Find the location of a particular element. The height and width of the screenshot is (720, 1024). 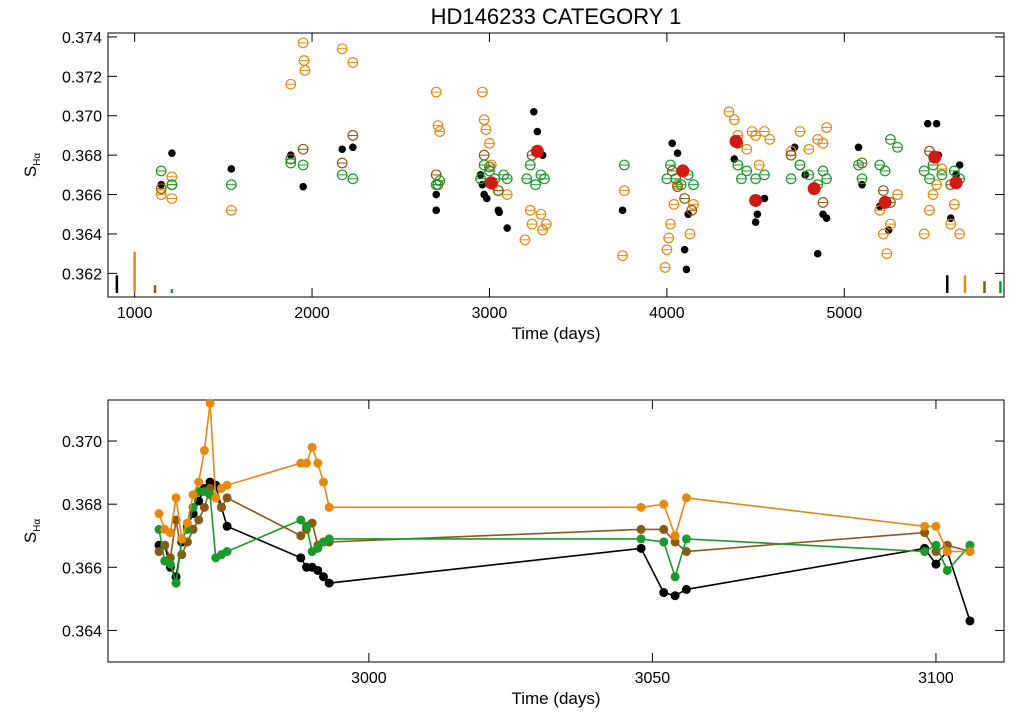

x-tick-label: 4000 is located at coordinates (667, 313).